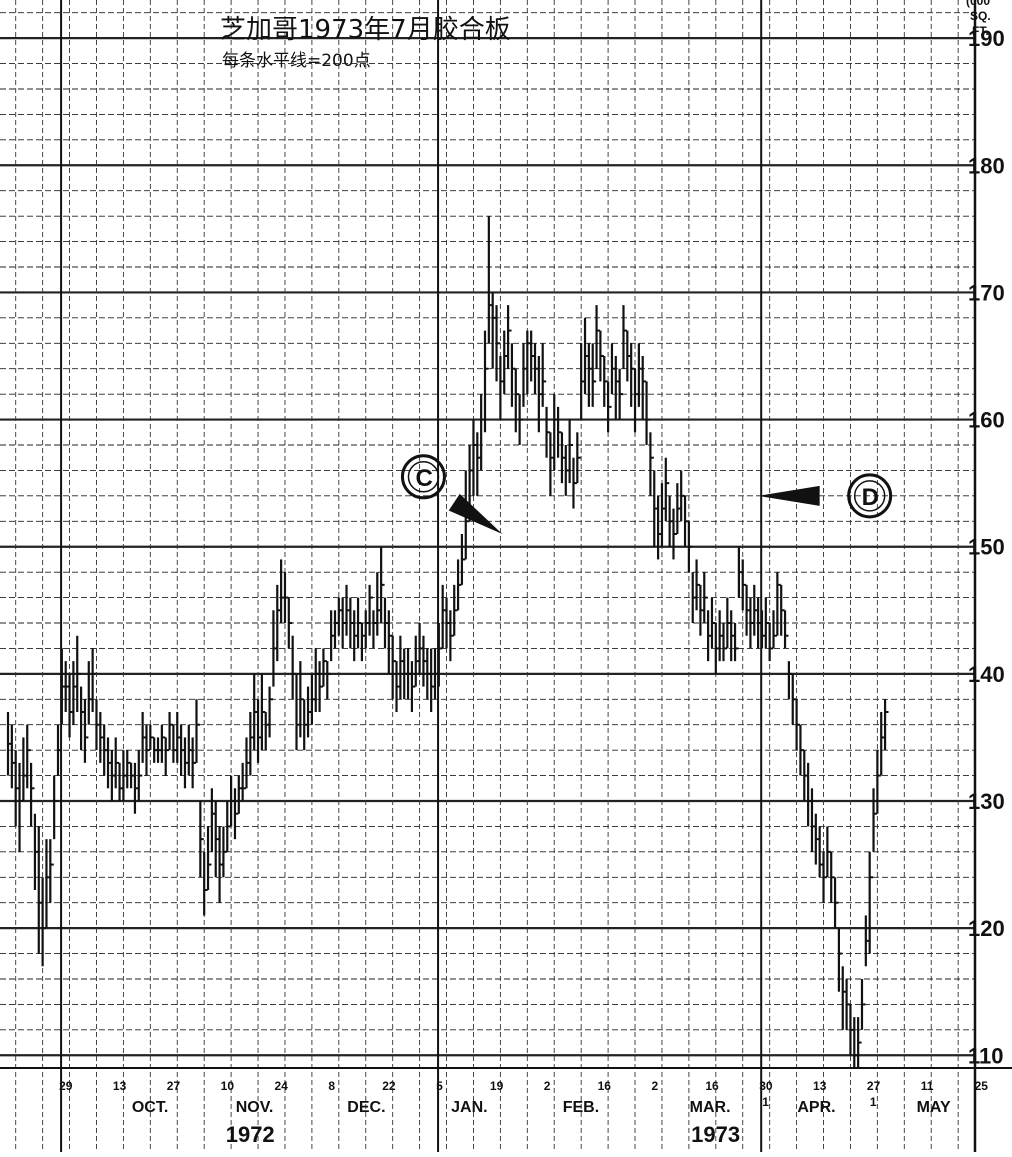  What do you see at coordinates (366, 1107) in the screenshot?
I see `x-month-label: DEC.` at bounding box center [366, 1107].